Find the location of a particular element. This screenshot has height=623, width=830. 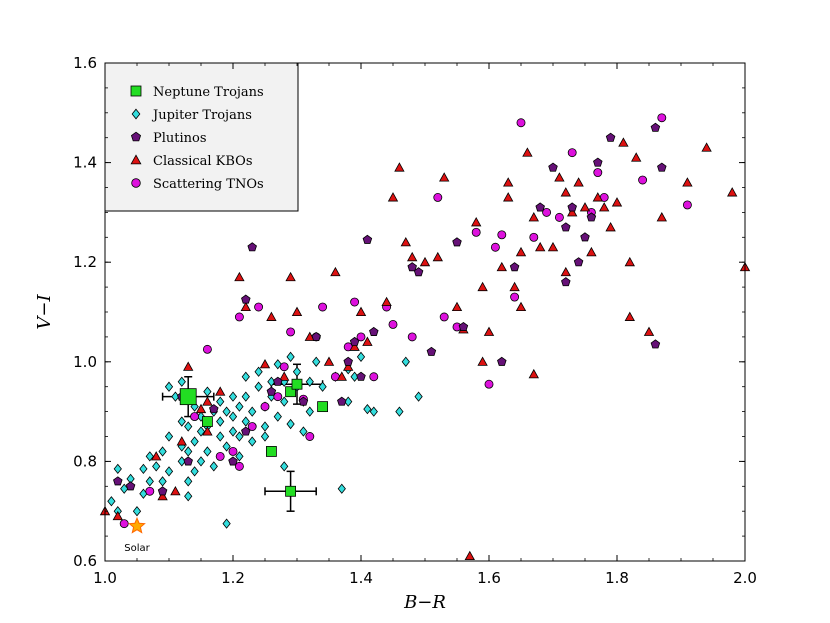

series-jupiter-trojans is located at coordinates (265, 440).